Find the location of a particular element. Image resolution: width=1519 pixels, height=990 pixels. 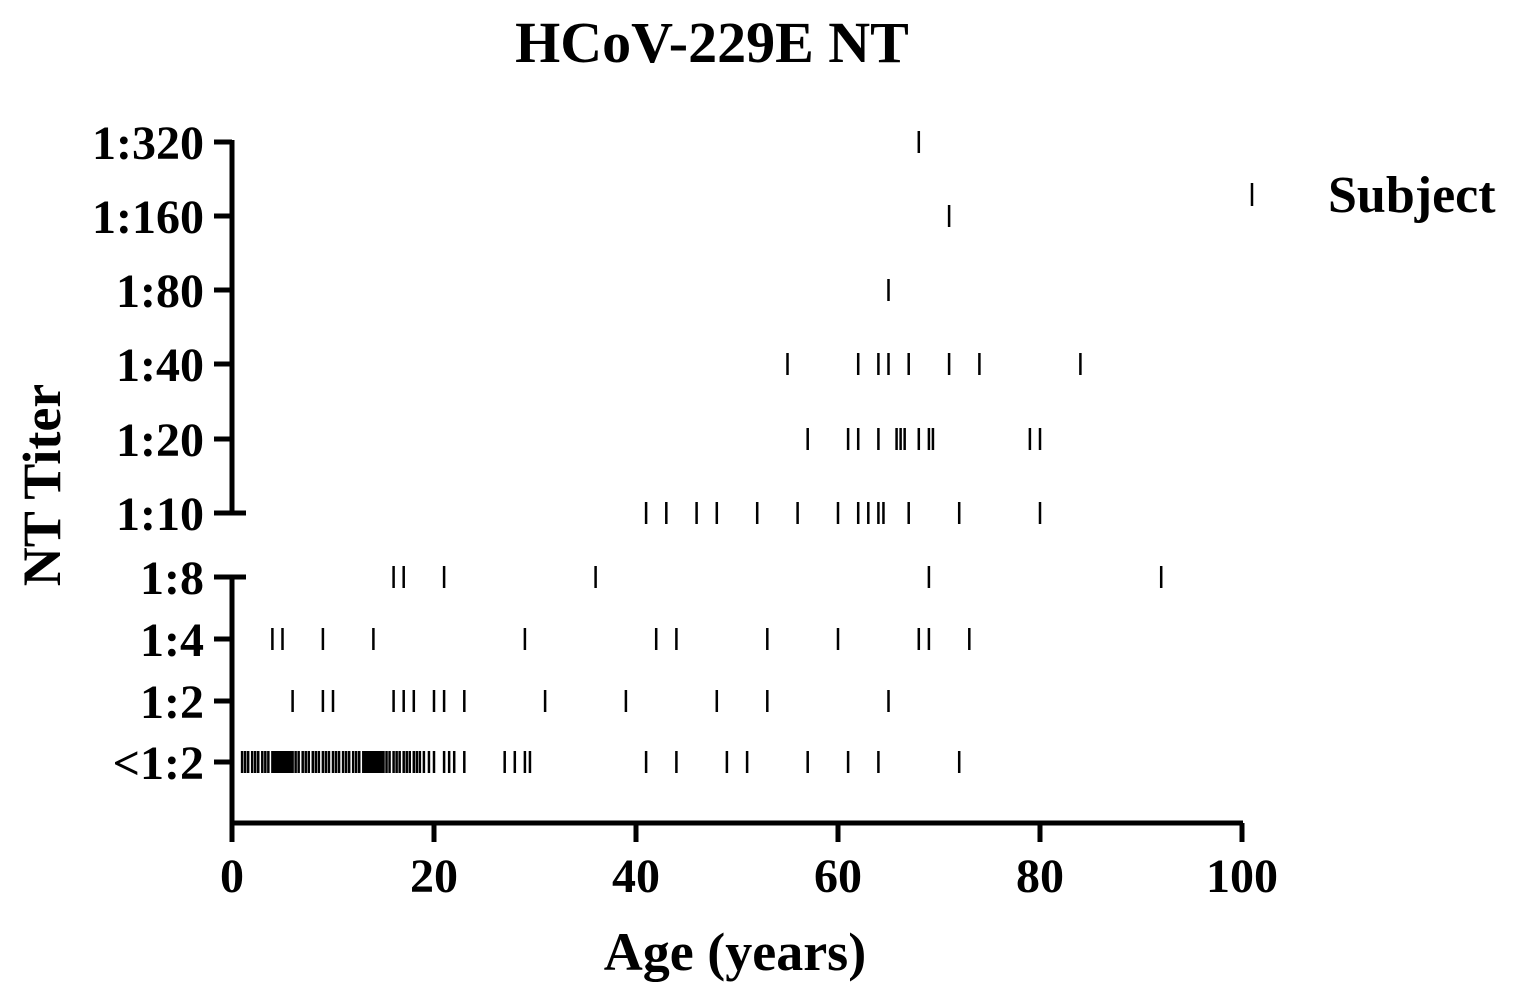

x-tick-label-0: 0 is located at coordinates (232, 876).